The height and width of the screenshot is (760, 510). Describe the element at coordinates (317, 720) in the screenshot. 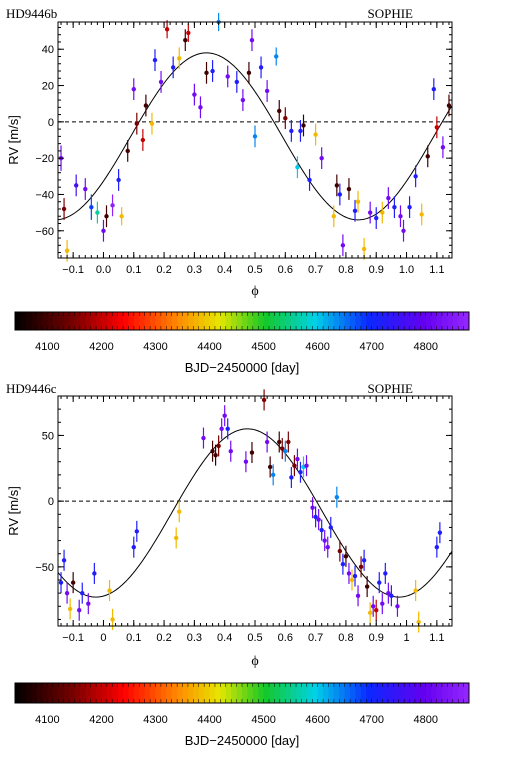

I see `colorbar-tick-label: 4600` at that location.